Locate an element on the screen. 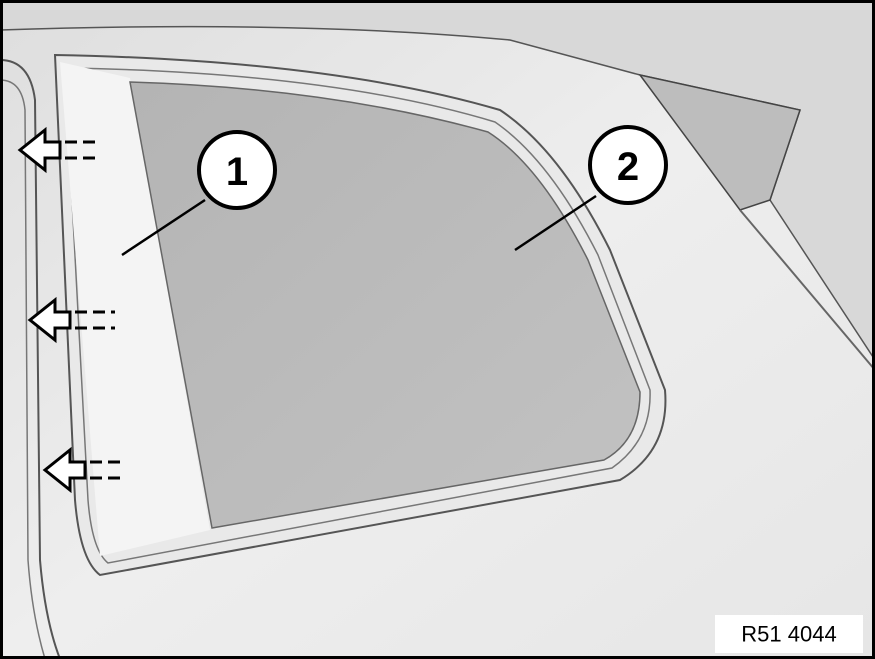 This screenshot has height=659, width=875. arrow-dash is located at coordinates (95, 310).